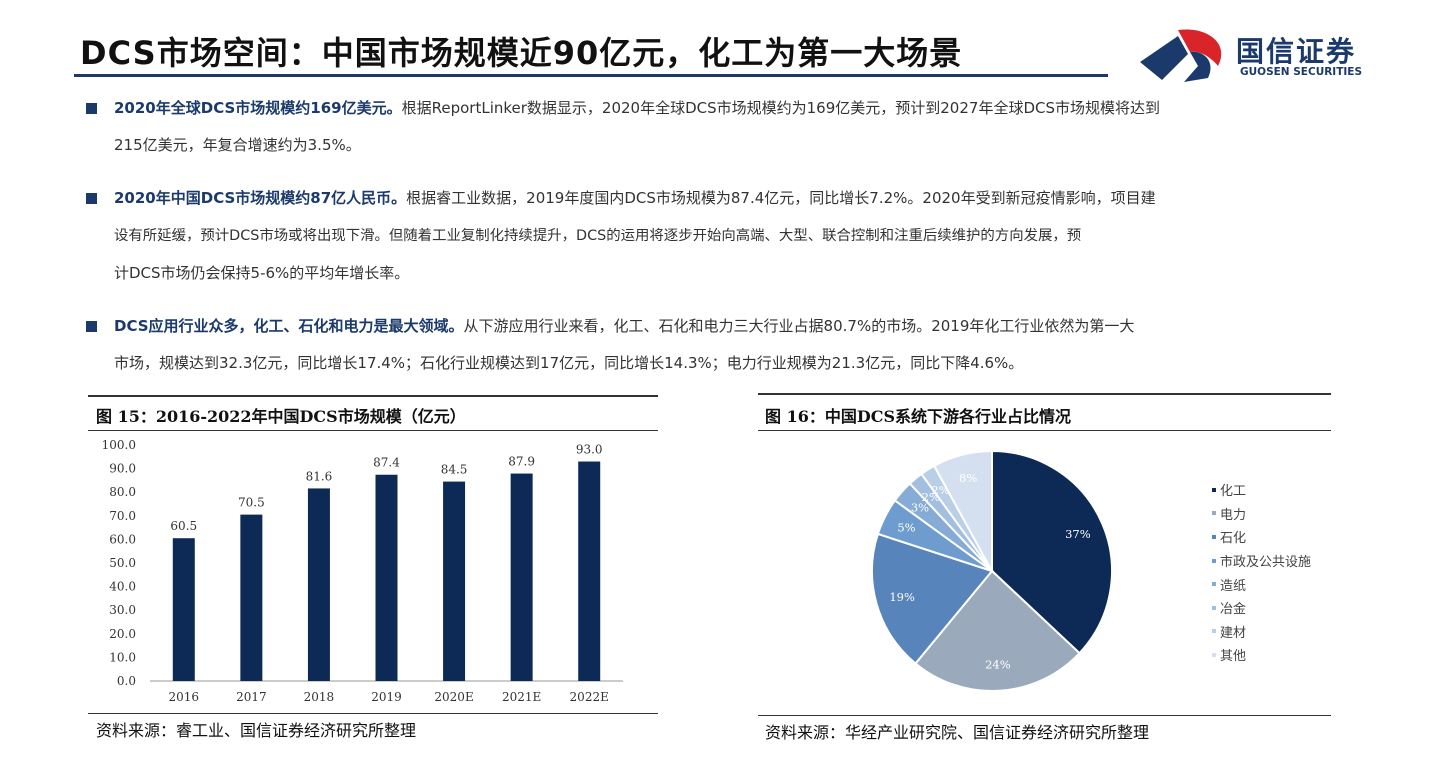 This screenshot has width=1429, height=778. I want to click on legend-label: 冶金, so click(1233, 610).